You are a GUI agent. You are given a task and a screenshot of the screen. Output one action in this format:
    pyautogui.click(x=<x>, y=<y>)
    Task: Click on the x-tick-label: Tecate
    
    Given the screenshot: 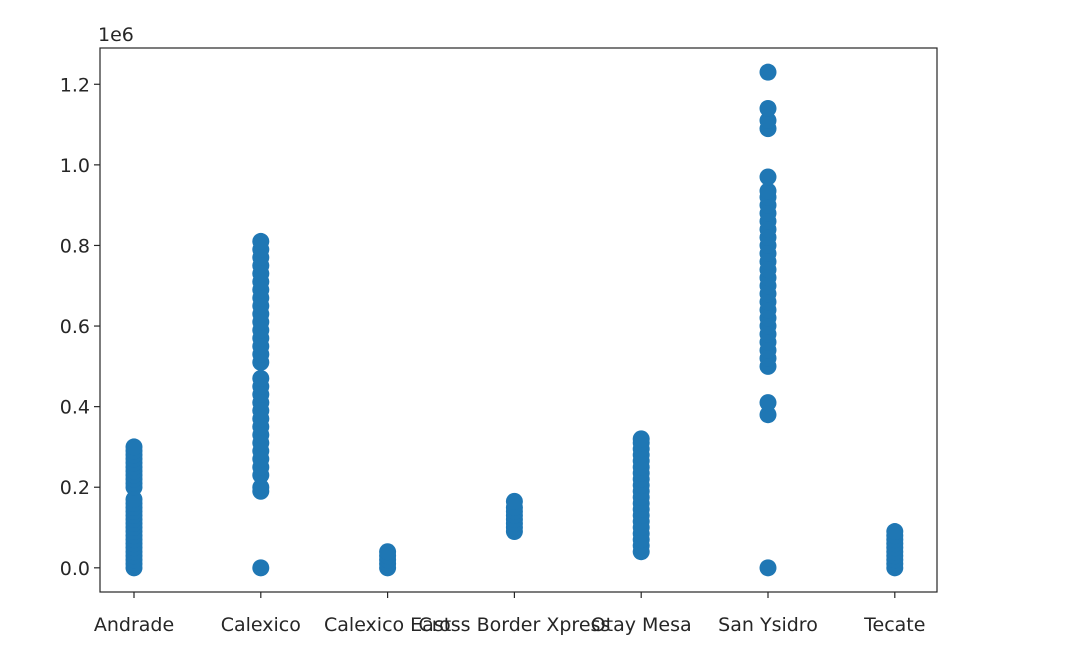 What is the action you would take?
    pyautogui.click(x=894, y=625)
    